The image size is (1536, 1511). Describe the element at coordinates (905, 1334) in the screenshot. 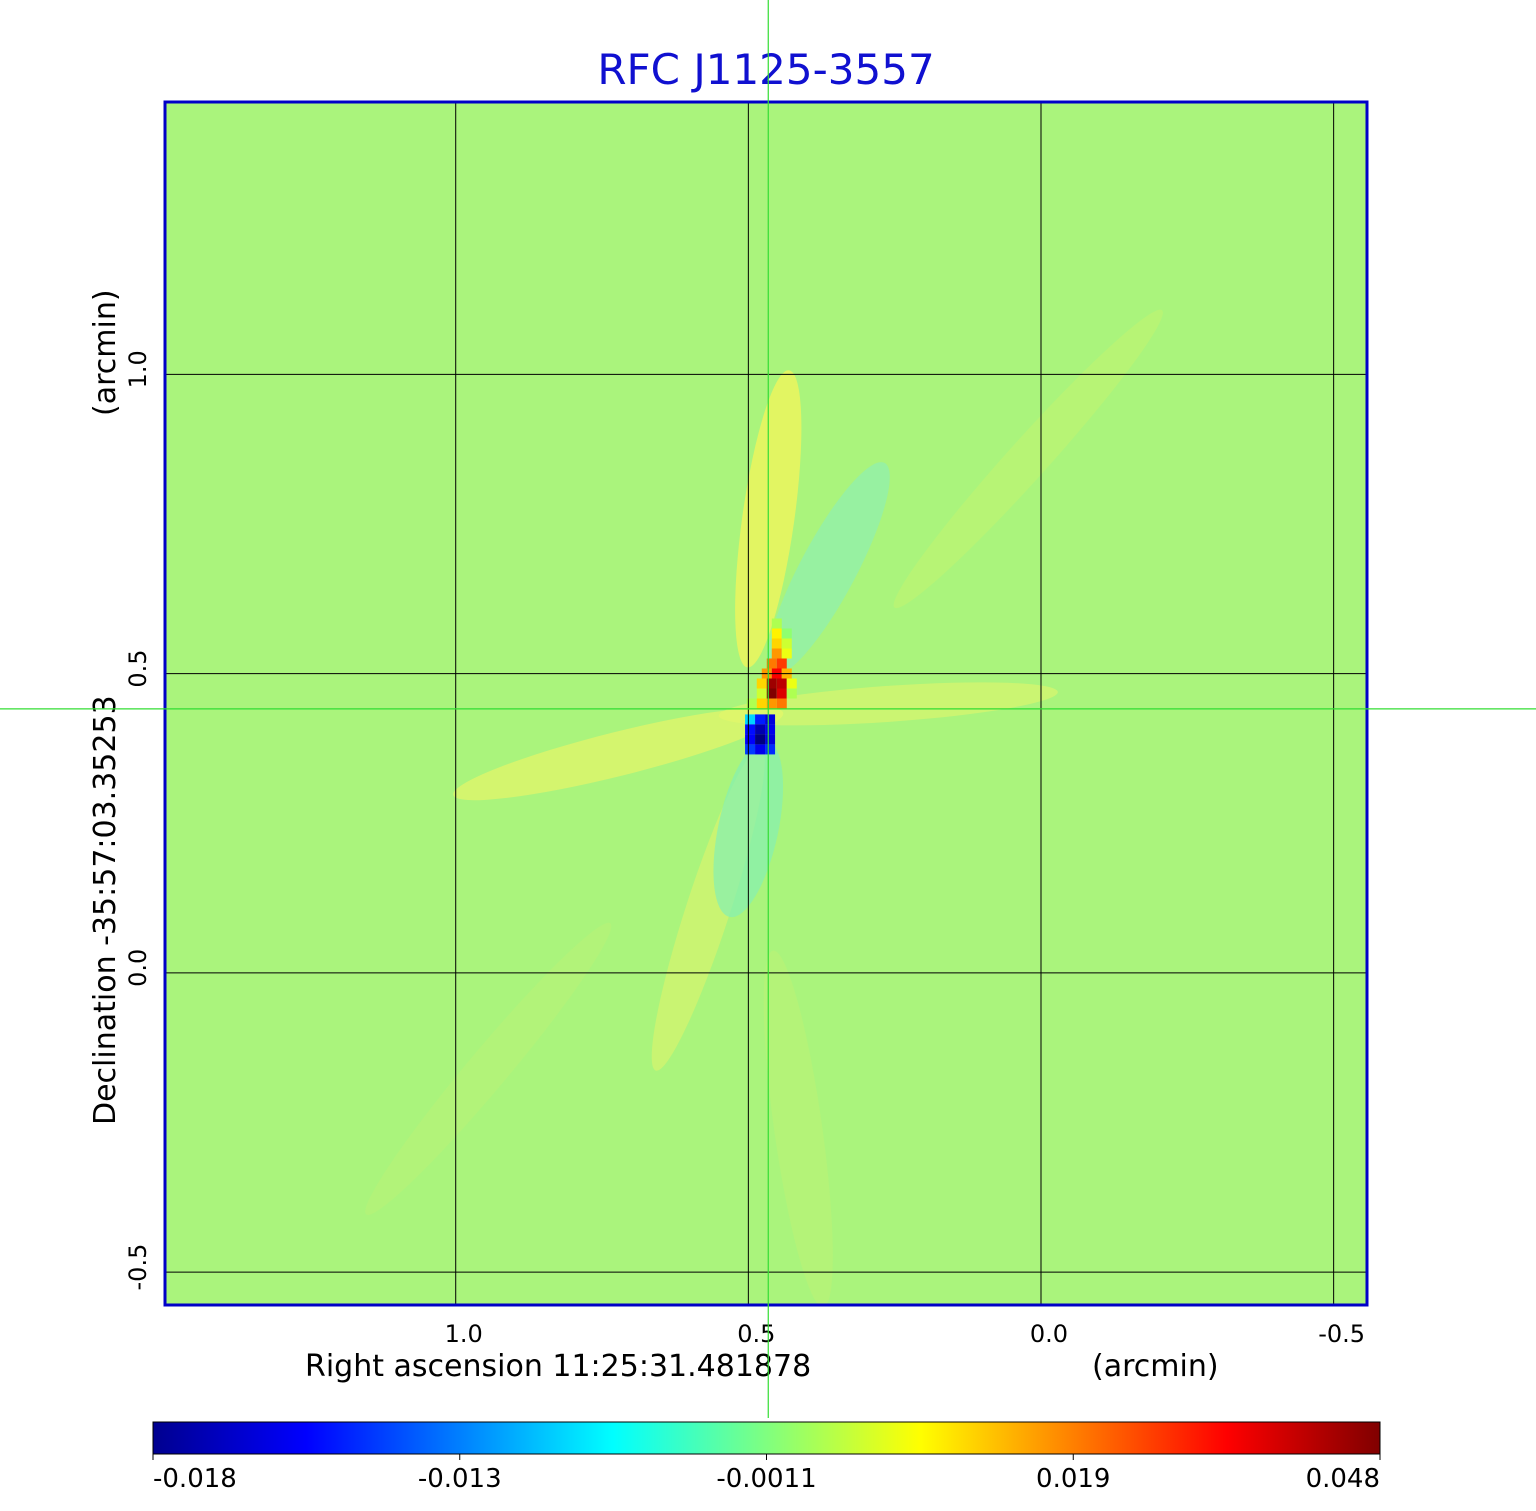

I see `x-tick-labels: 1.0 0.5 0.0 -0.5` at that location.